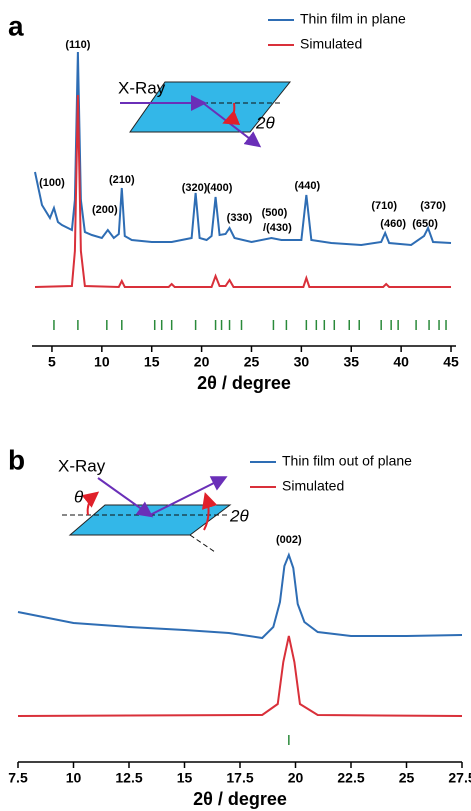  Describe the element at coordinates (122, 180) in the screenshot. I see `peak-label: (210)` at that location.